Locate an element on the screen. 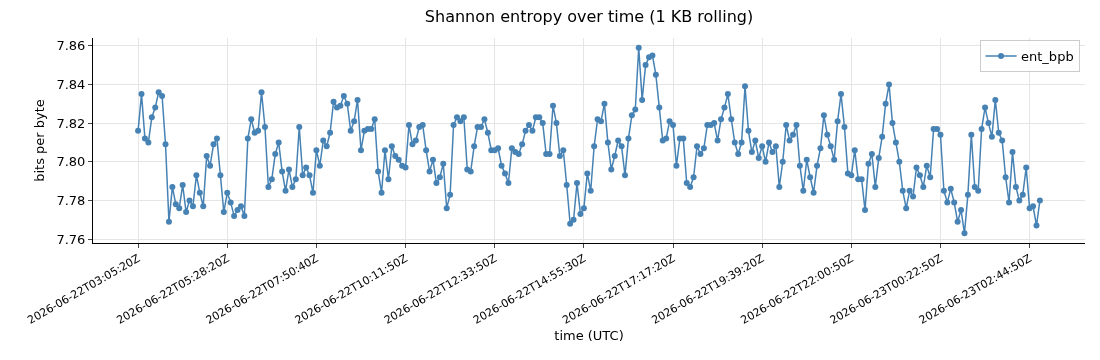 This screenshot has height=360, width=1100. chart-title: Shannon entropy over time (1 KB rolling) is located at coordinates (589, 16).